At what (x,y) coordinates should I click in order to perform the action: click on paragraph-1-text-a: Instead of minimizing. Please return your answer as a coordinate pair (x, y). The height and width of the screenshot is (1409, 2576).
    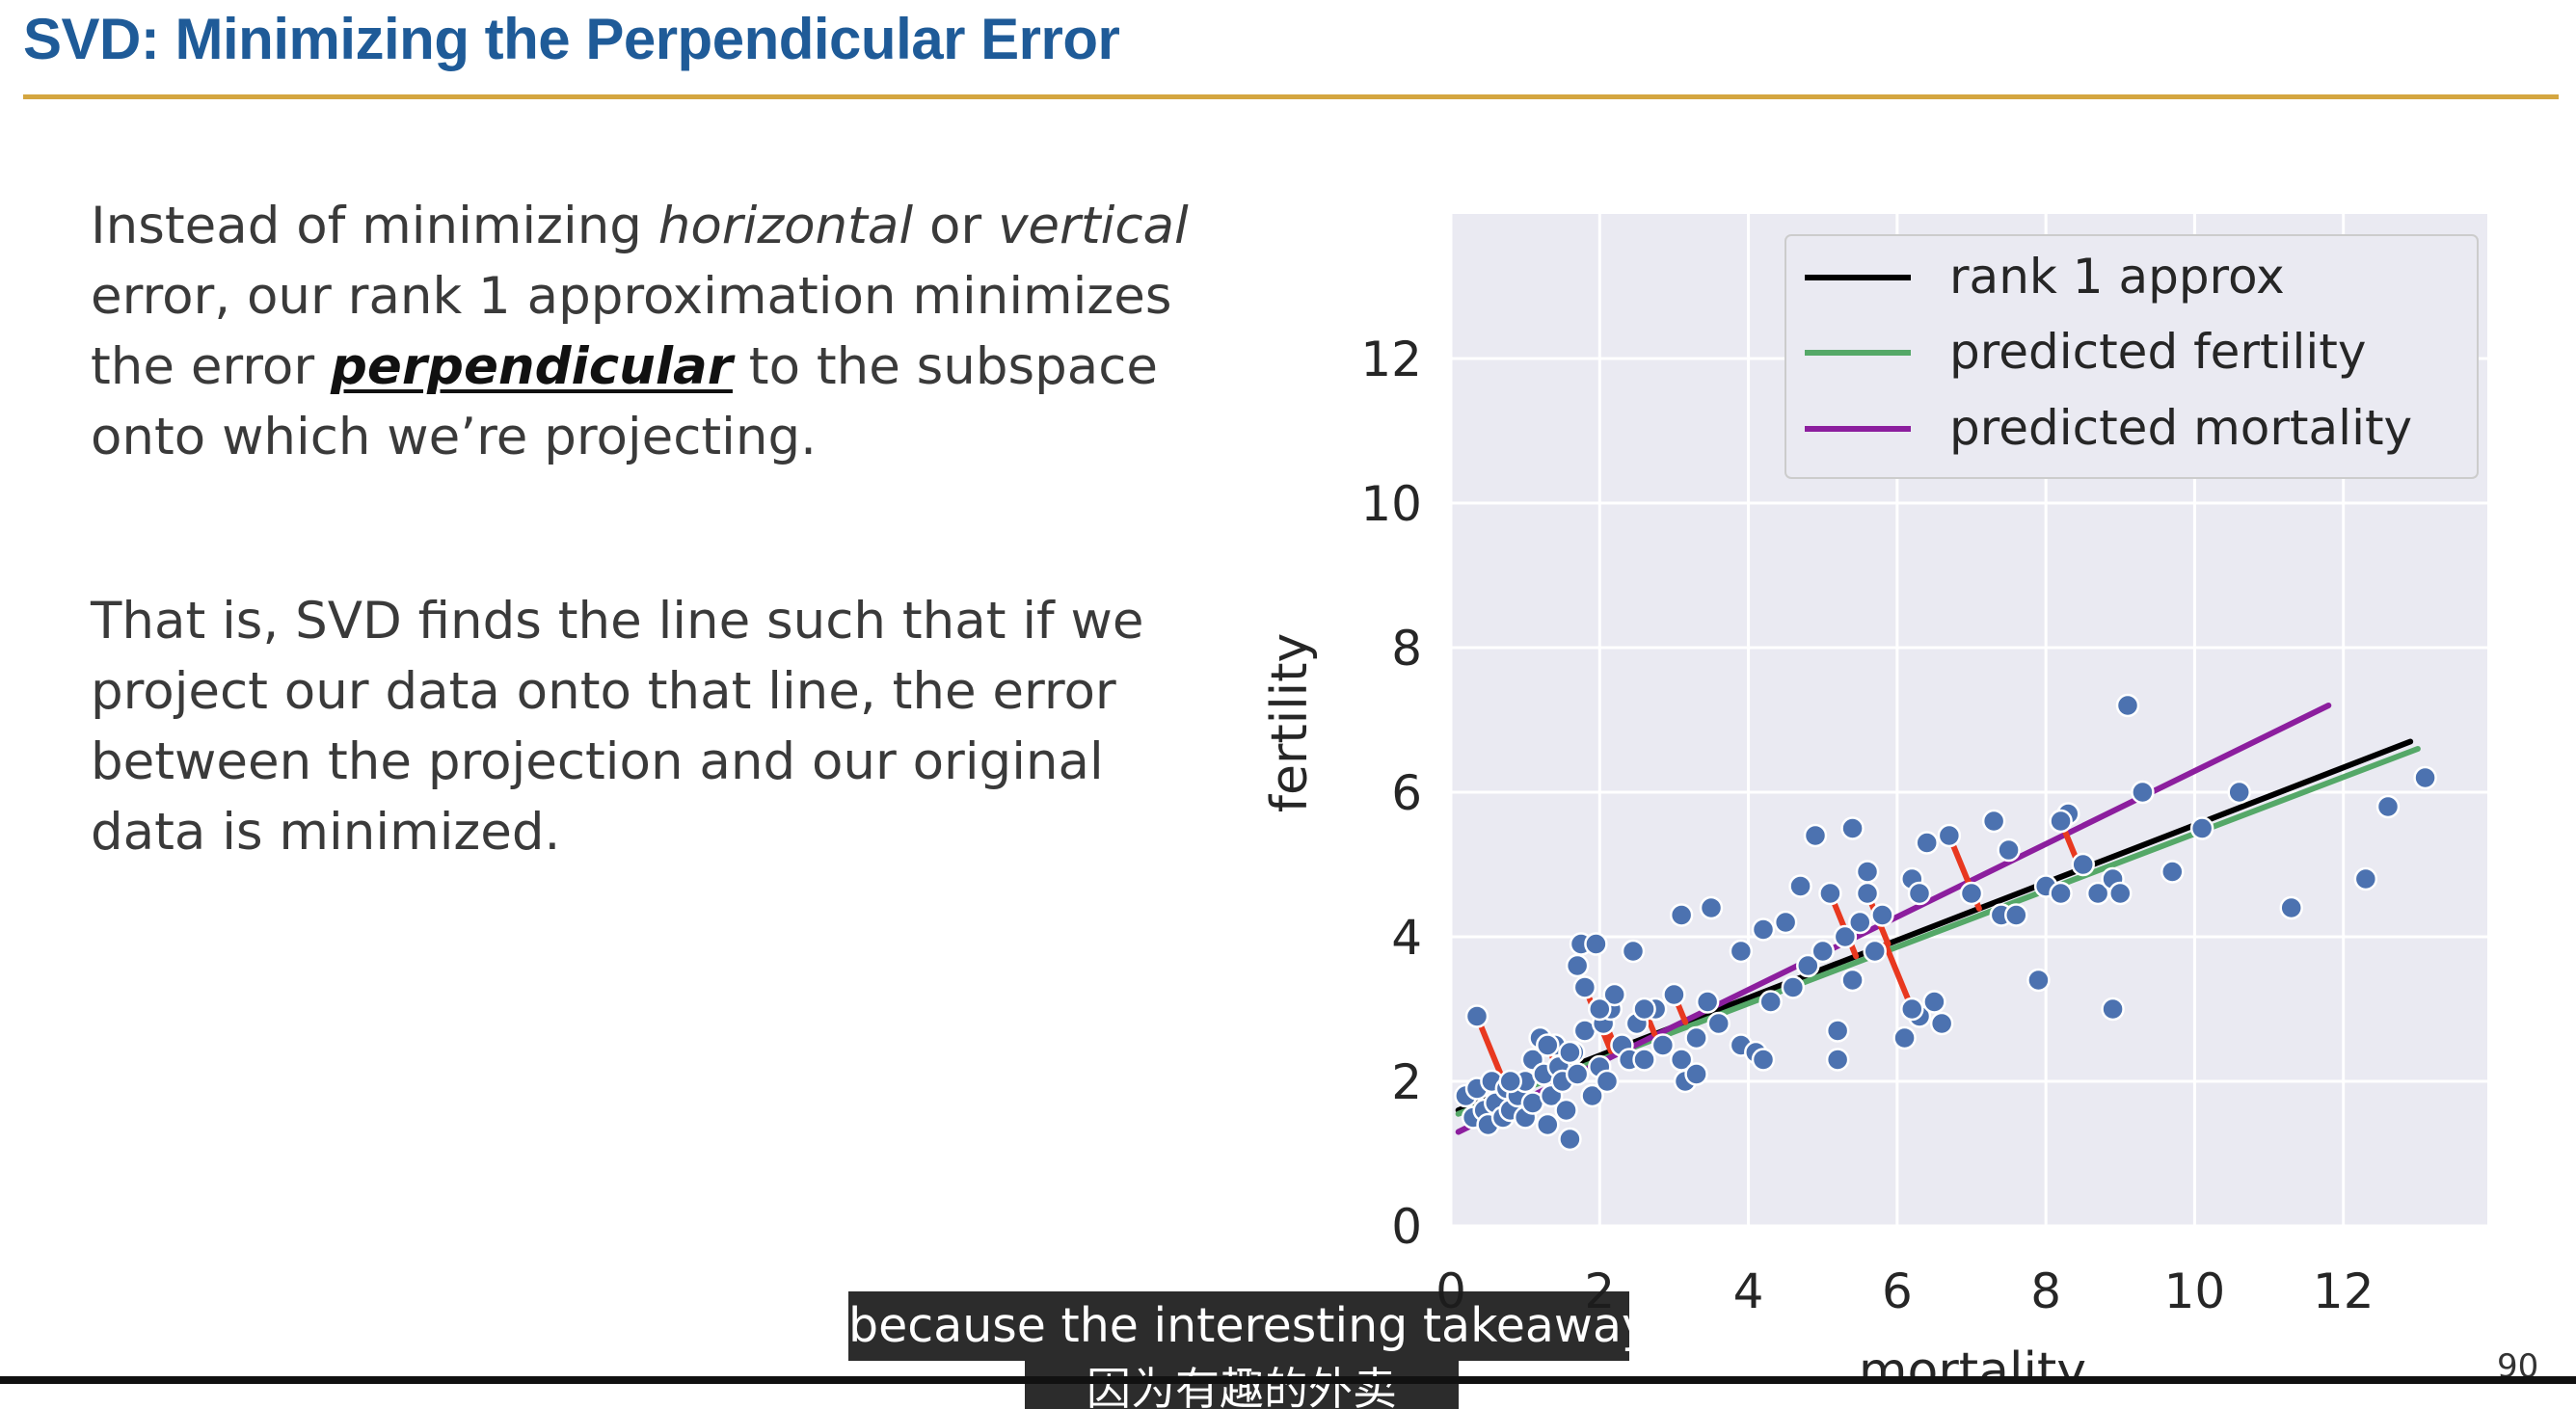
    Looking at the image, I should click on (374, 226).